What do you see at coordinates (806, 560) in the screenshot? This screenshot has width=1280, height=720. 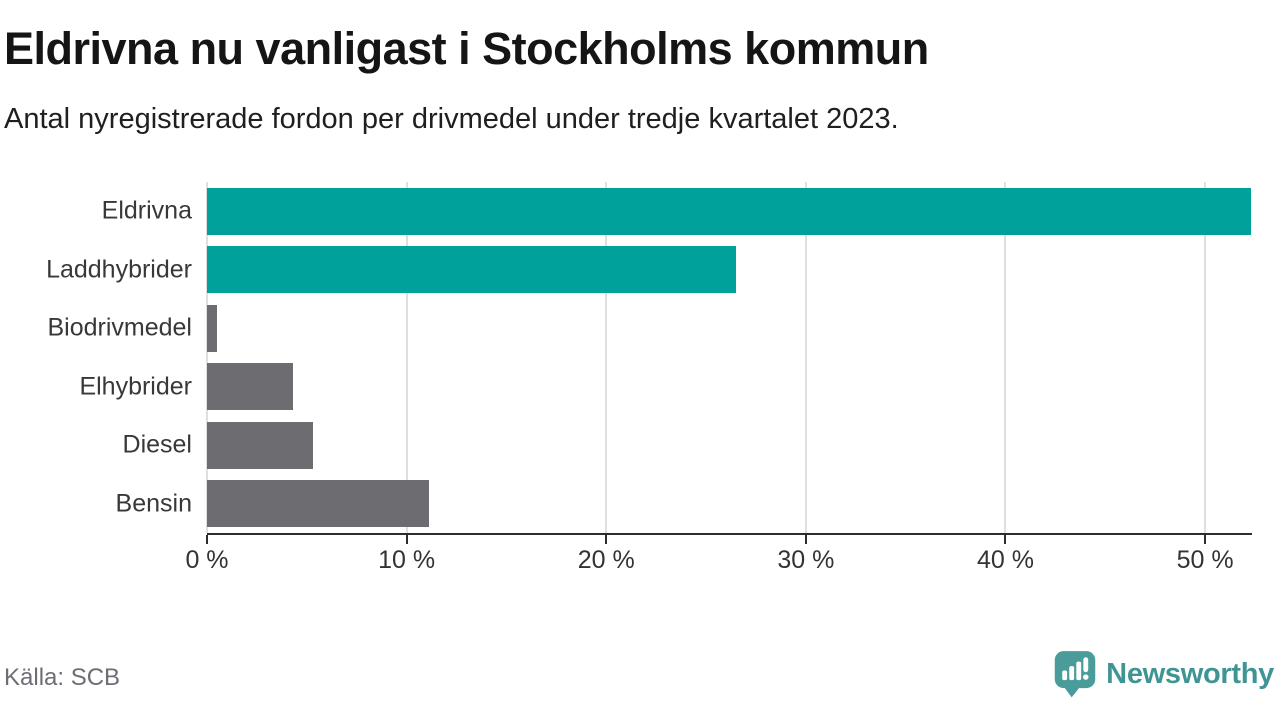 I see `x-tick-label: 30 %` at bounding box center [806, 560].